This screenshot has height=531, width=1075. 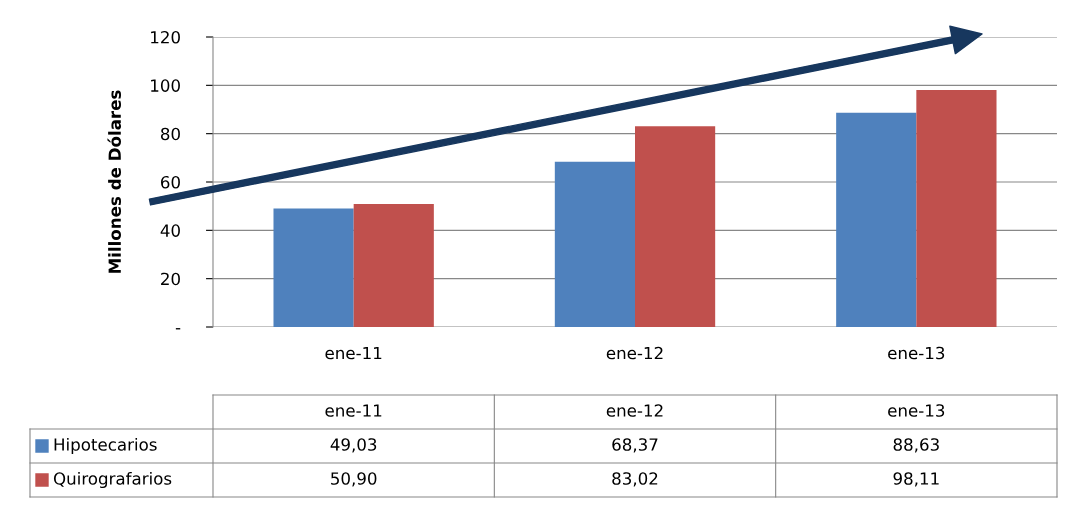 I want to click on data-label: 98,11, so click(x=916, y=479).